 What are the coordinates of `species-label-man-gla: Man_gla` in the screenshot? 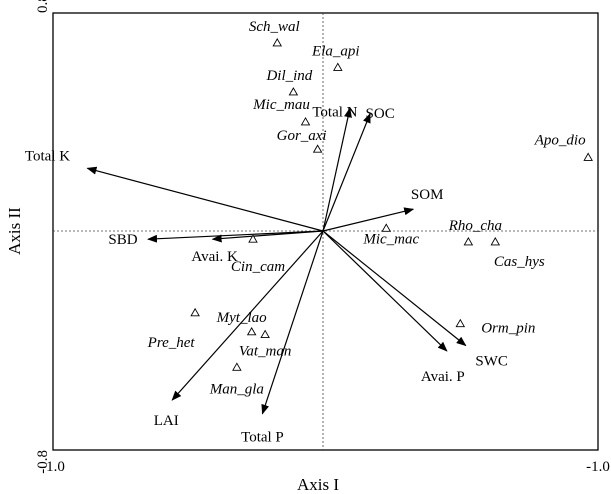 It's located at (236, 389).